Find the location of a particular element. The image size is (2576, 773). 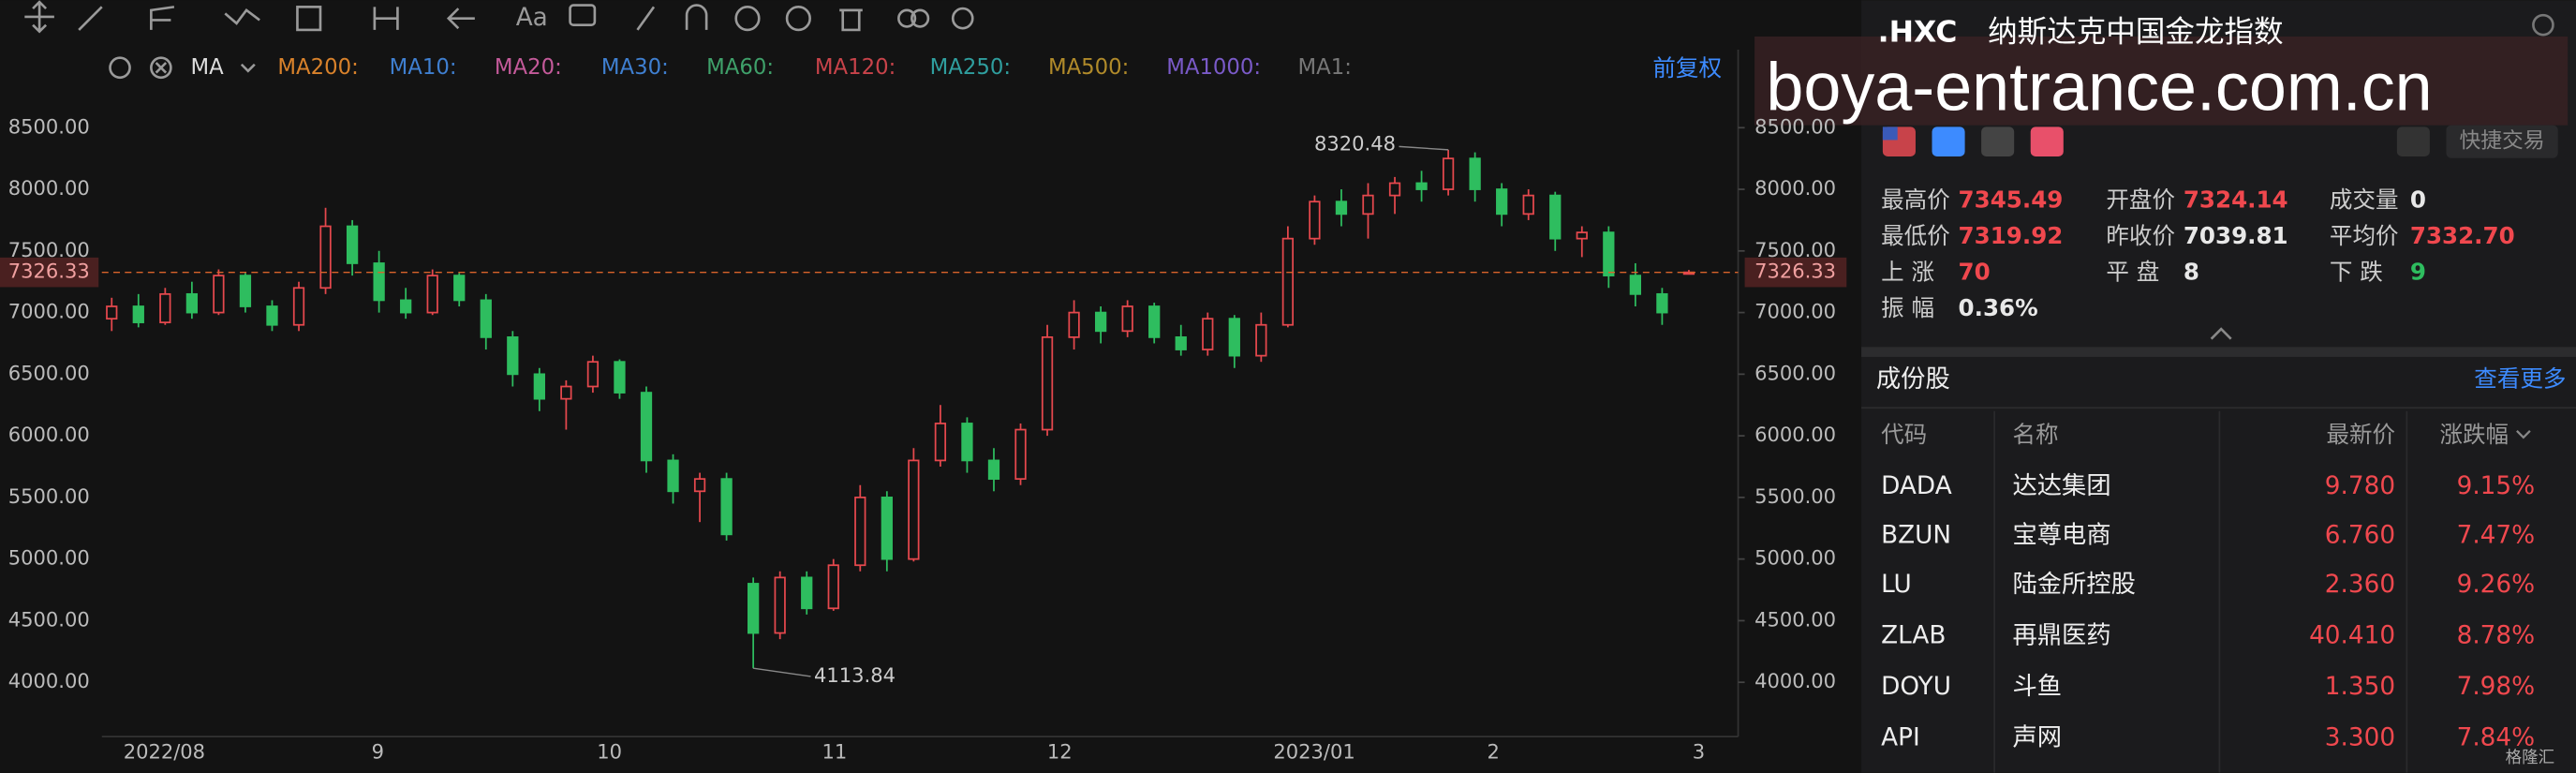

line-tool is located at coordinates (91, 18).